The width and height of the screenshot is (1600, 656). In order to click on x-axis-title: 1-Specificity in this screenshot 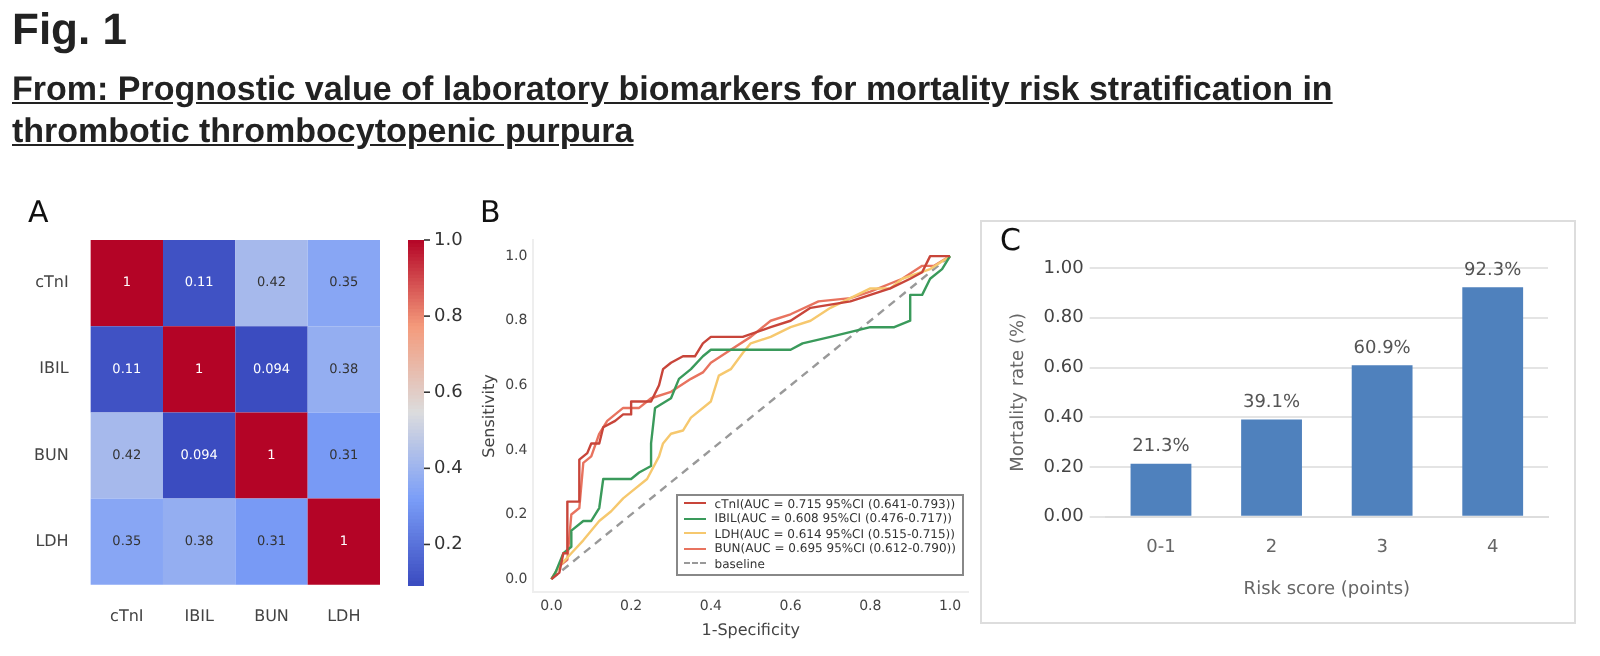, I will do `click(751, 629)`.